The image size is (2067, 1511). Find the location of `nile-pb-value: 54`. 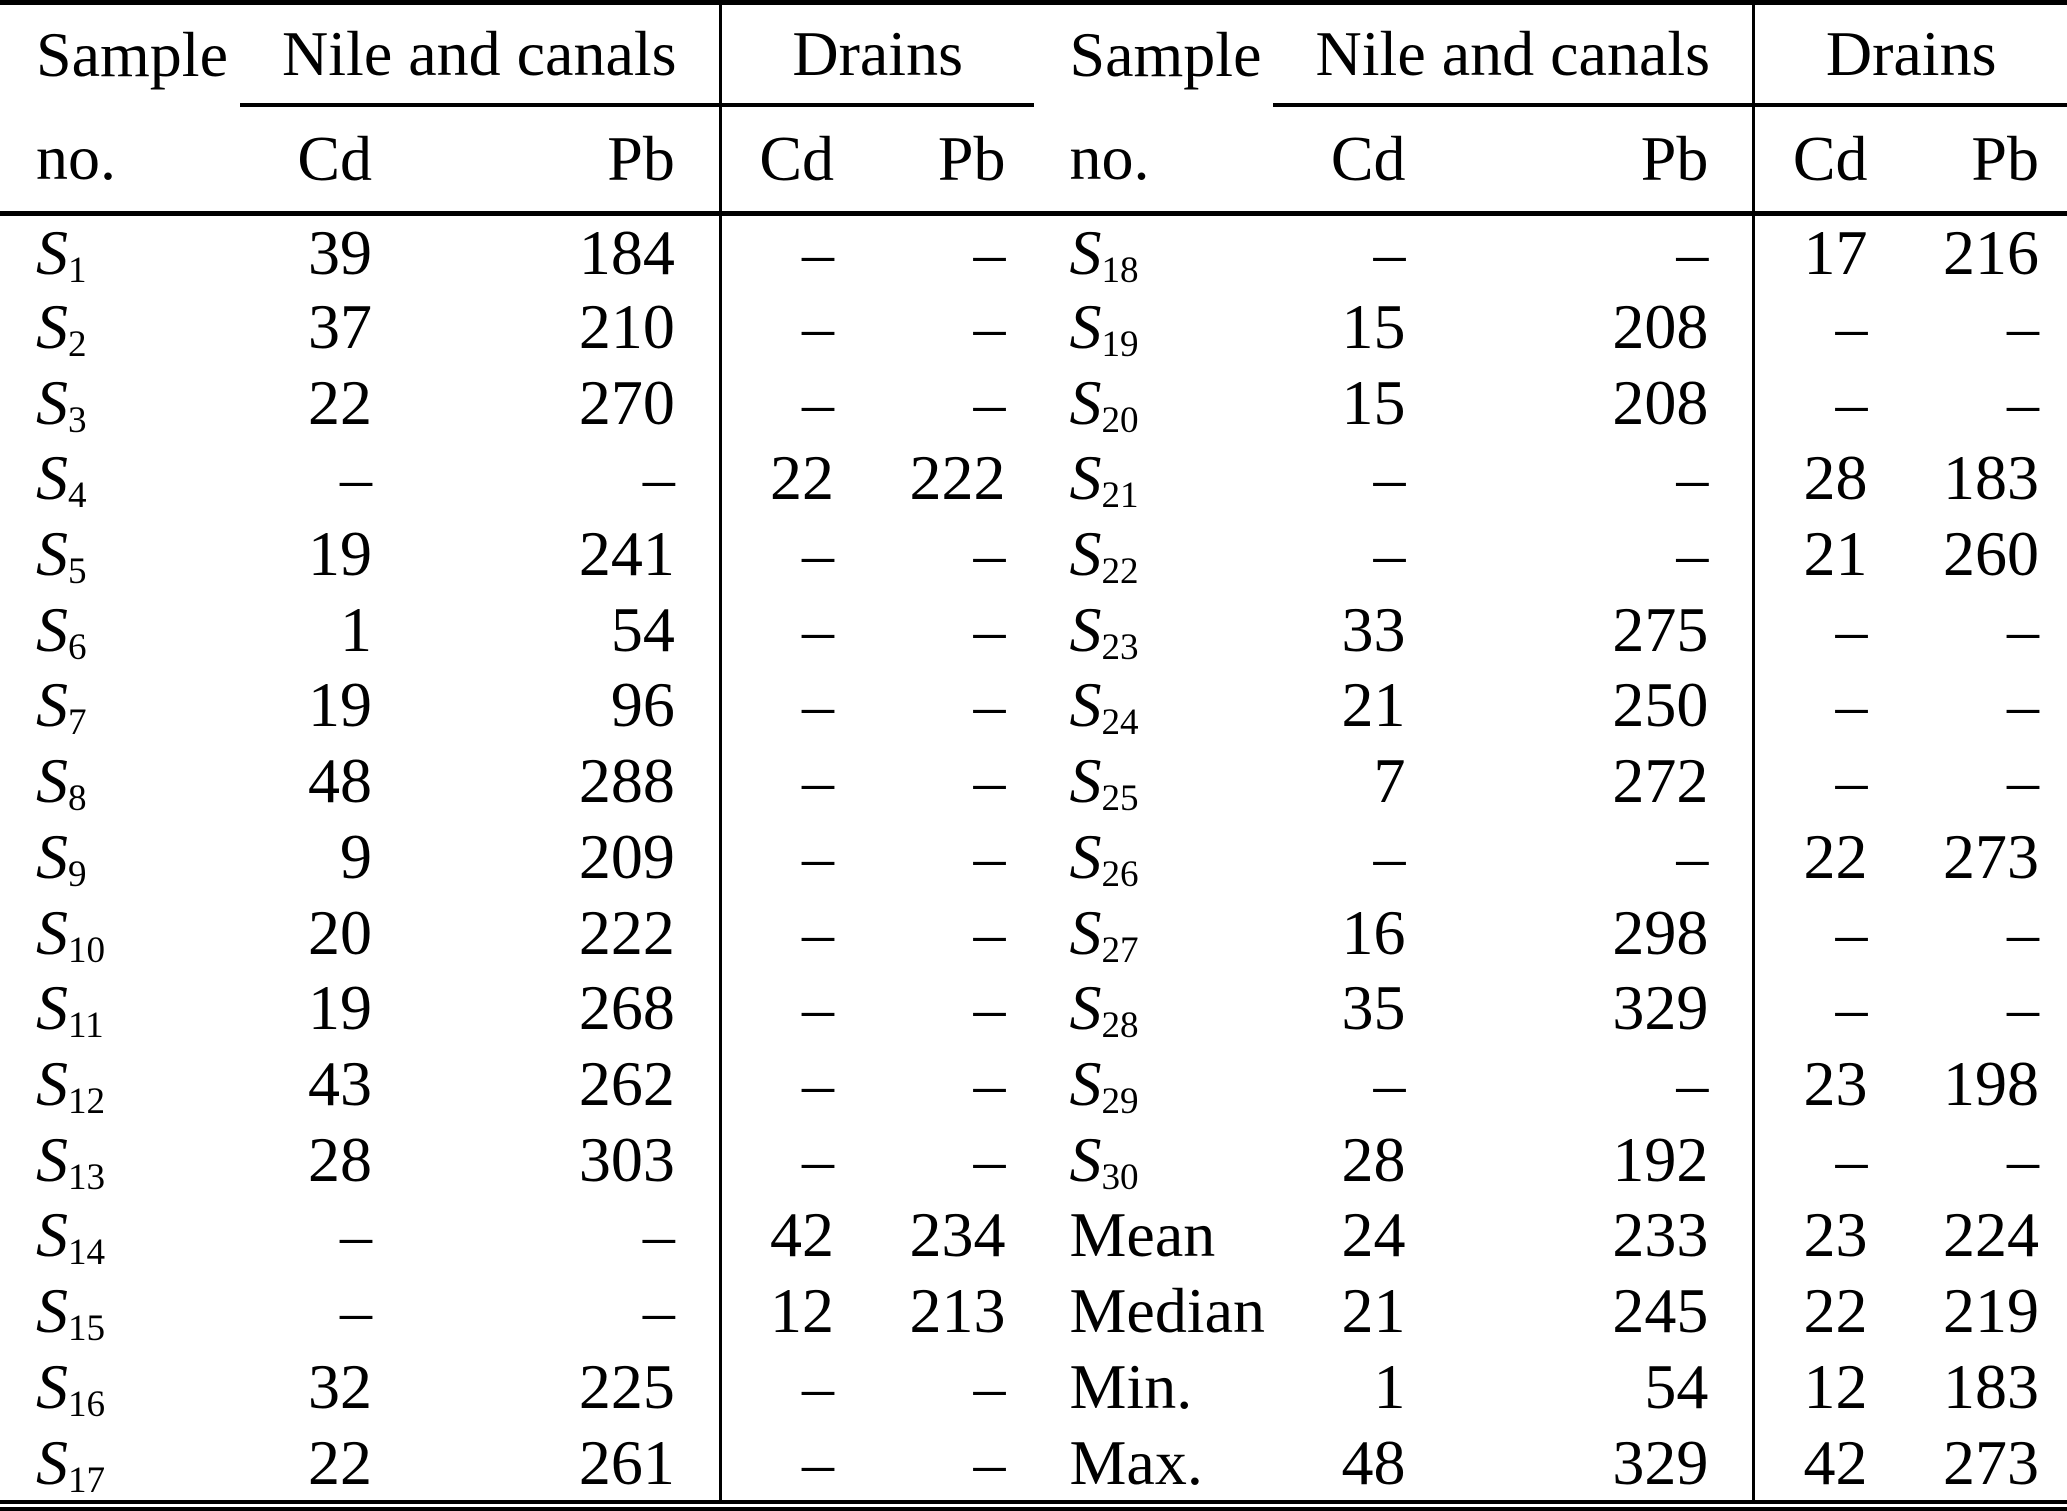

nile-pb-value: 54 is located at coordinates (642, 629).